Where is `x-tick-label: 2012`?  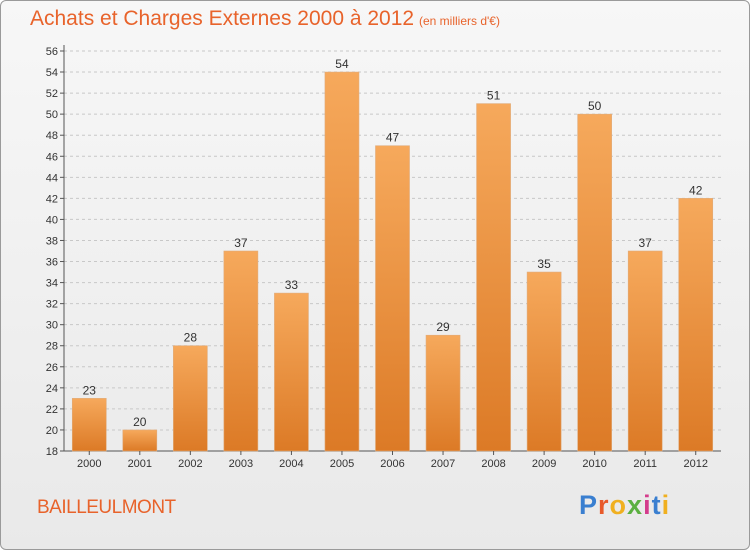 x-tick-label: 2012 is located at coordinates (695, 464).